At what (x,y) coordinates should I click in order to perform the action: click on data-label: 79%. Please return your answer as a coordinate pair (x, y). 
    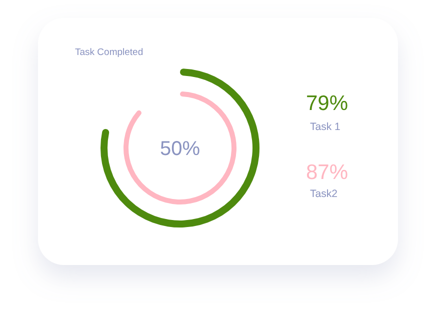
    Looking at the image, I should click on (327, 103).